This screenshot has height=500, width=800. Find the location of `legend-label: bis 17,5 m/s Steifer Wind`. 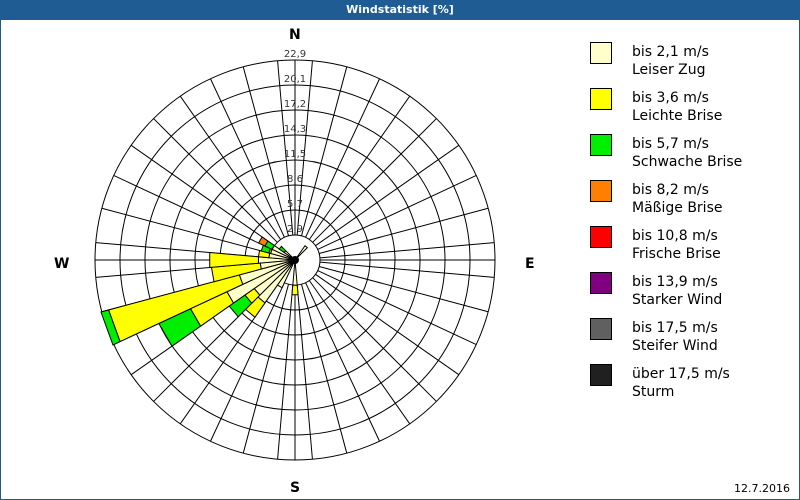

legend-label: bis 17,5 m/s Steifer Wind is located at coordinates (675, 337).